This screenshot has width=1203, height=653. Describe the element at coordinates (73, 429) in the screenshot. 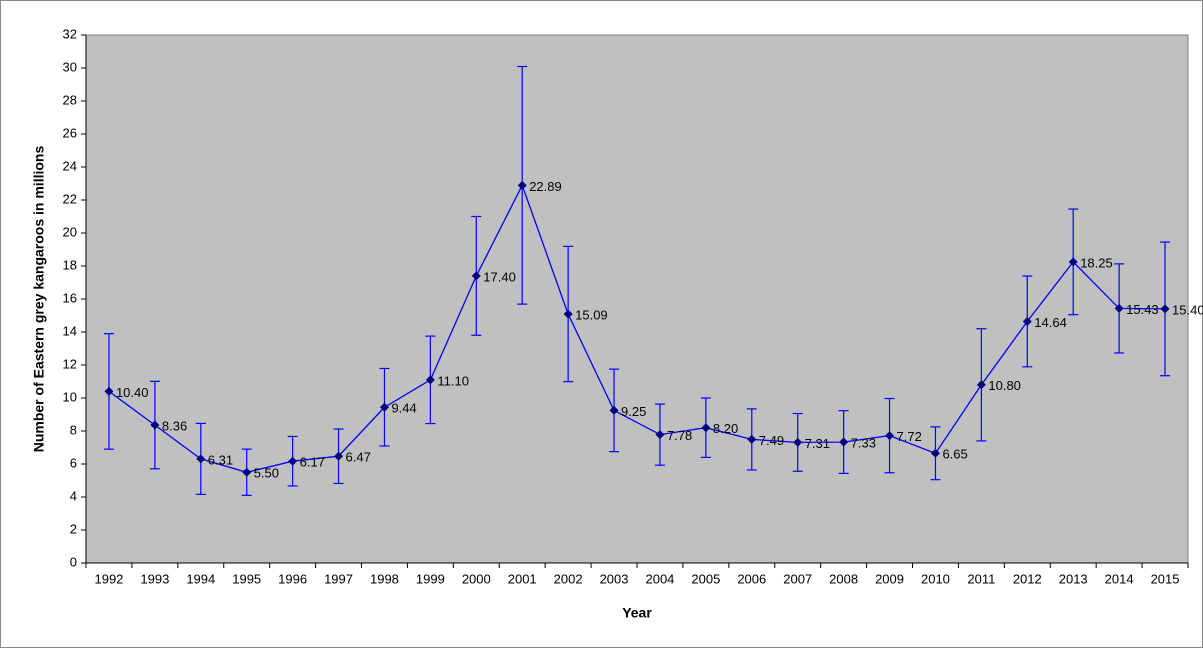

I see `y-tick-label: 8` at that location.